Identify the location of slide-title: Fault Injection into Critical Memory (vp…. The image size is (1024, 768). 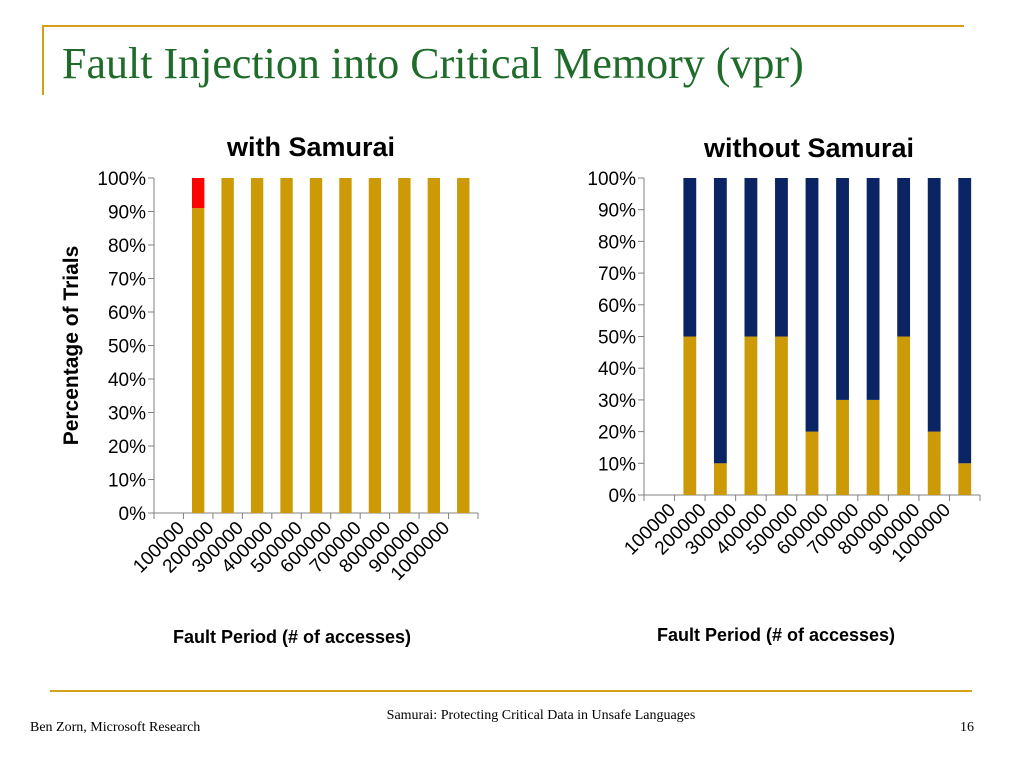
(433, 63).